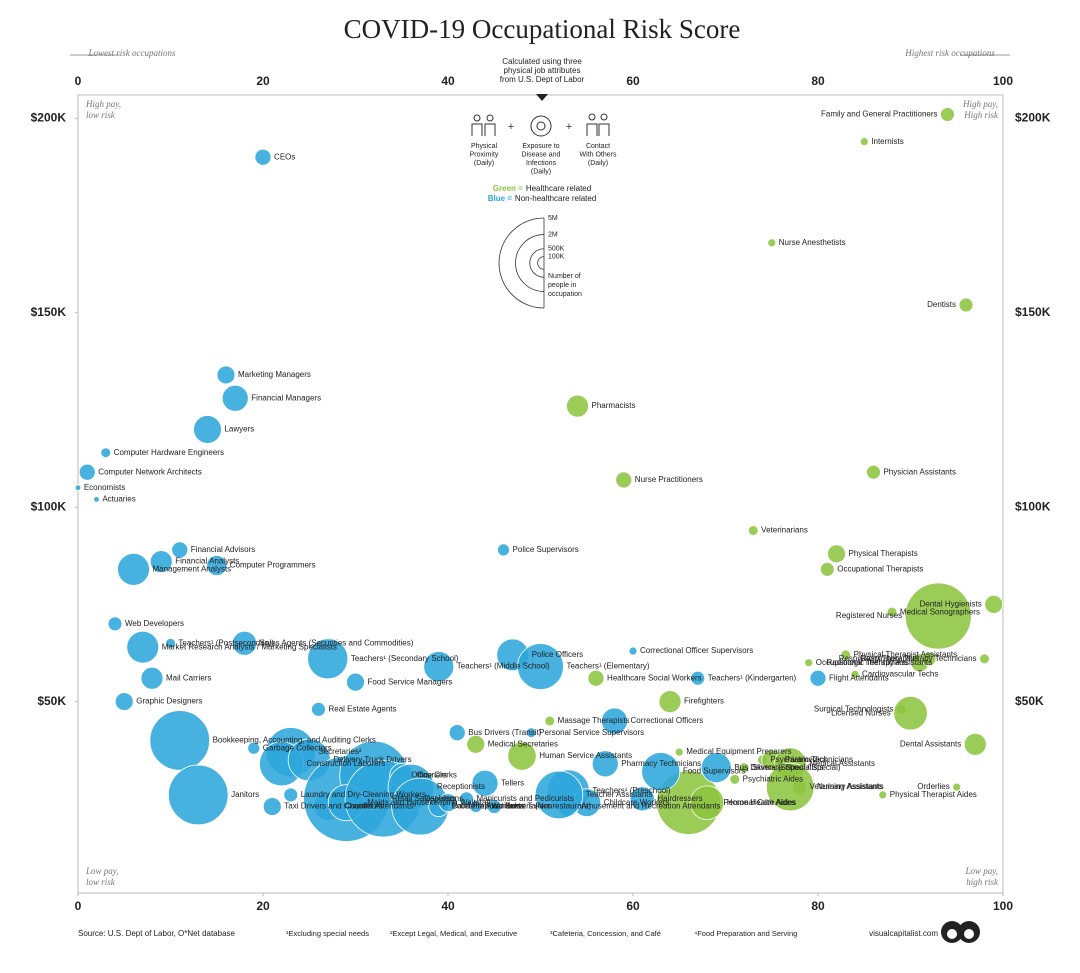 This screenshot has width=1080, height=973. Describe the element at coordinates (286, 397) in the screenshot. I see `bubble-label: Financial Managers` at that location.